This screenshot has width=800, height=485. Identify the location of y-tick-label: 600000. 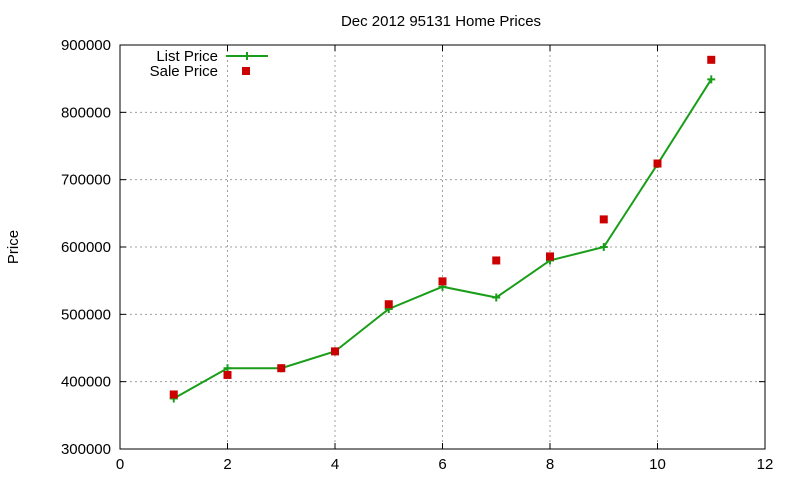
(86, 247).